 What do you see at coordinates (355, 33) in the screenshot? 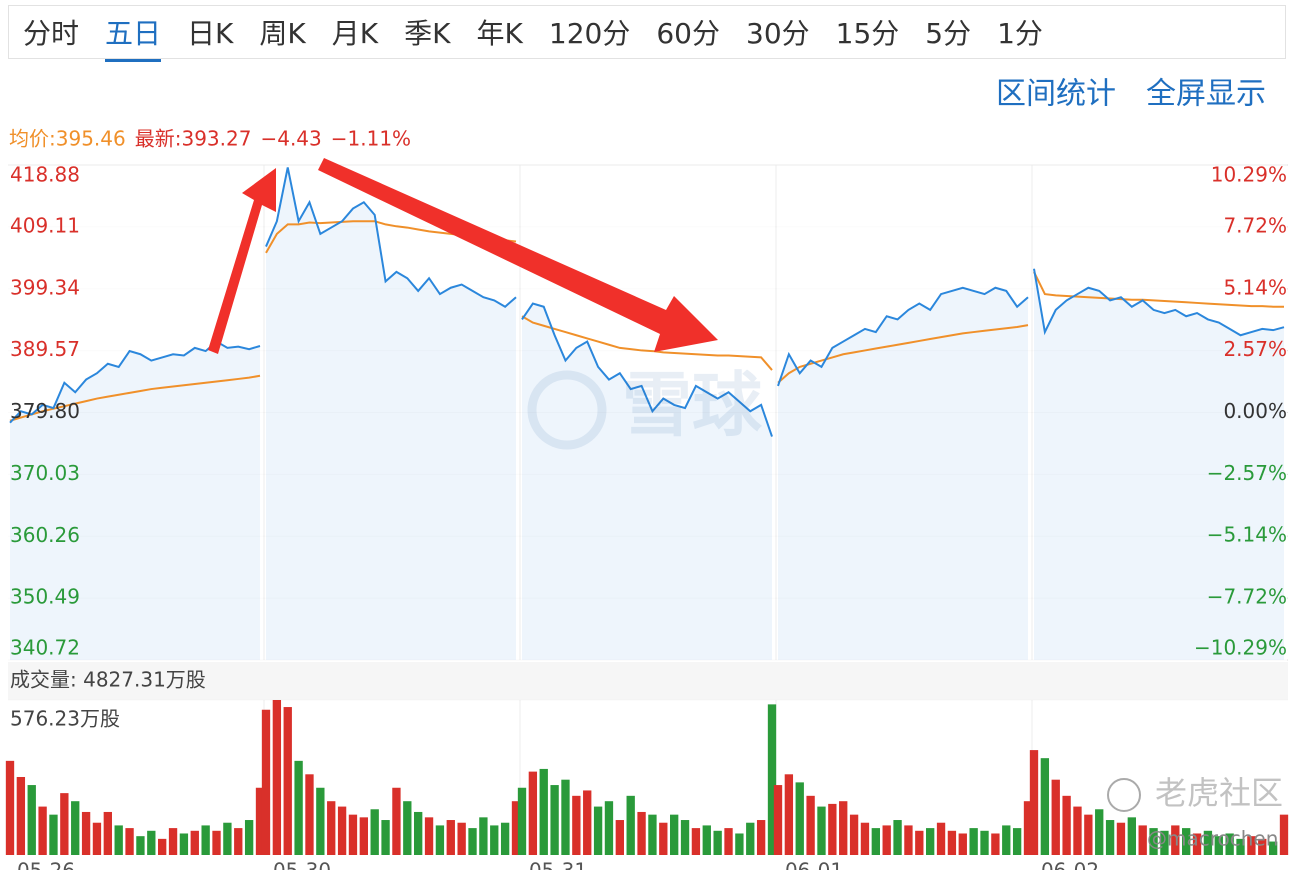
I see `tab: 月K` at bounding box center [355, 33].